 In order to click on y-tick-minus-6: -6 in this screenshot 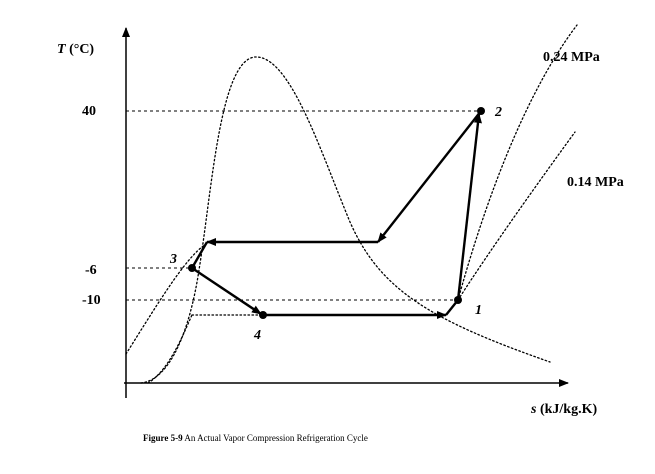, I will do `click(91, 270)`.